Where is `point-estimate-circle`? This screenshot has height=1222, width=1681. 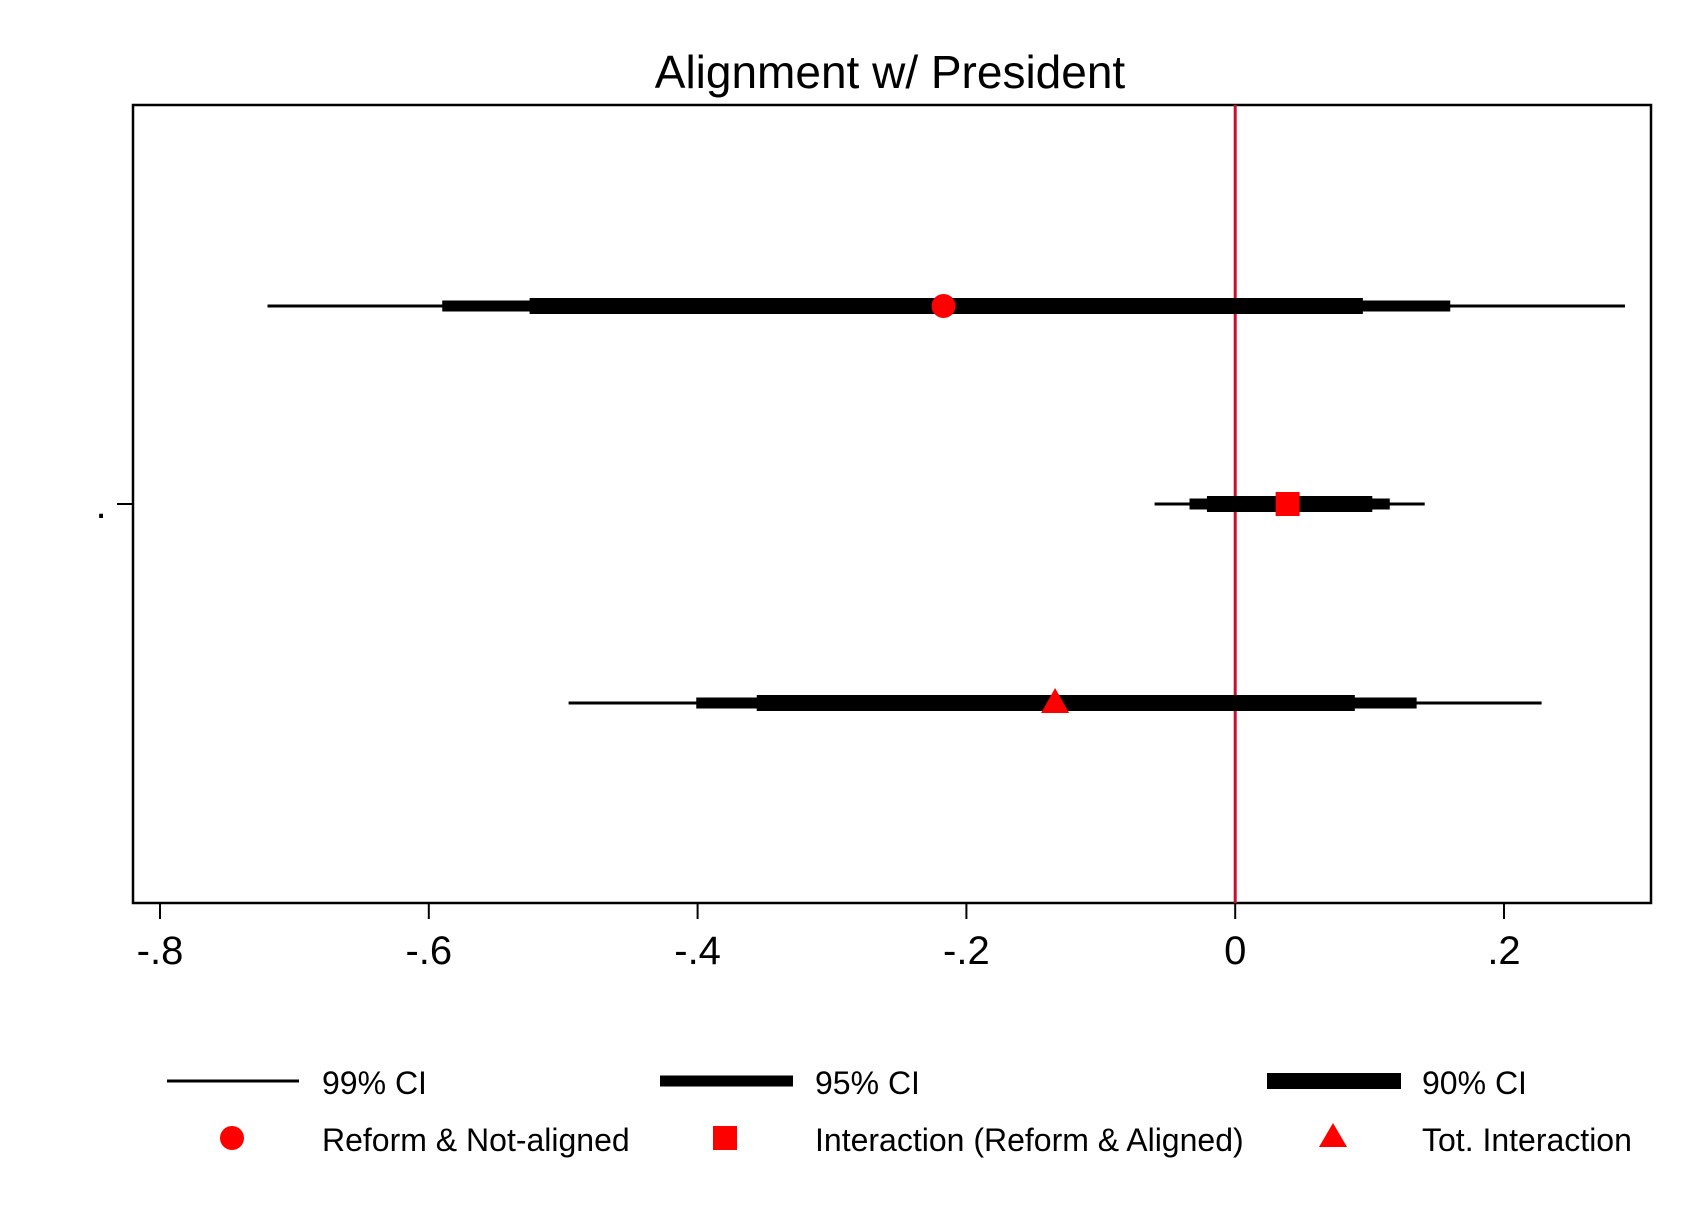
point-estimate-circle is located at coordinates (943, 306).